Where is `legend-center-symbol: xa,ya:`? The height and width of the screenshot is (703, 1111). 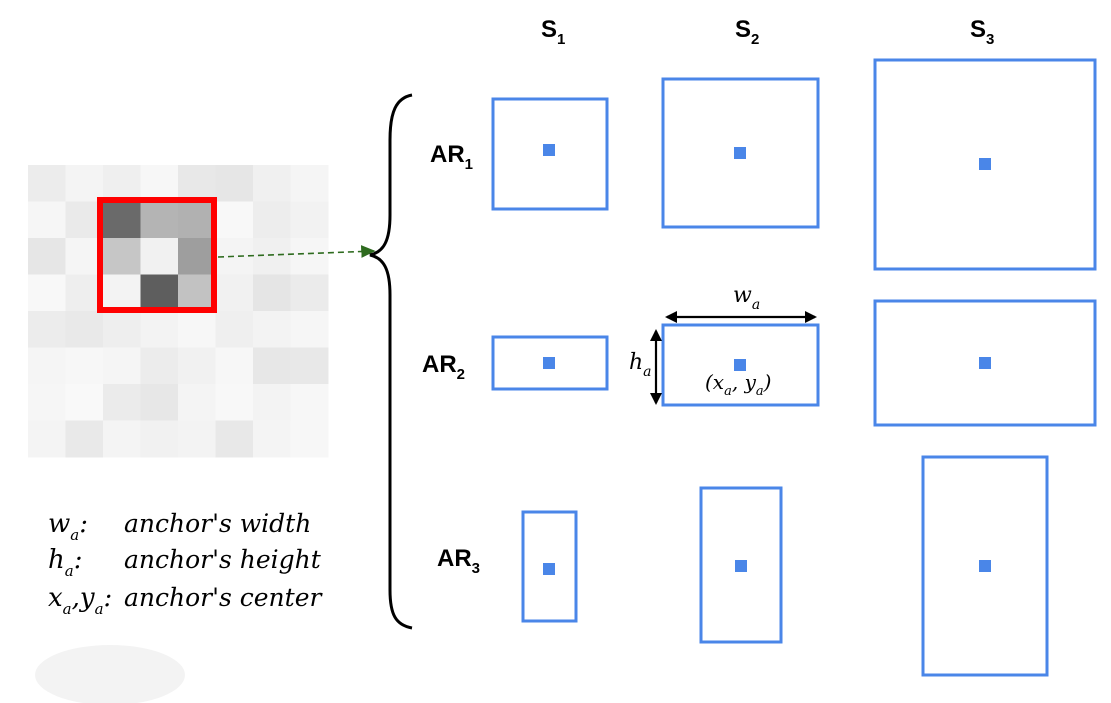 legend-center-symbol: xa,ya: is located at coordinates (80, 600).